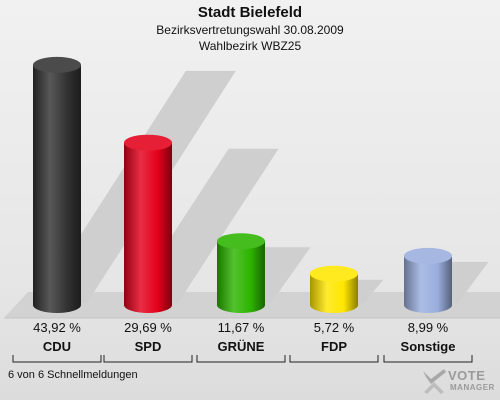 This screenshot has width=500, height=400. What do you see at coordinates (250, 46) in the screenshot?
I see `chart-subtitle-district: Wahlbezirk WBZ25` at bounding box center [250, 46].